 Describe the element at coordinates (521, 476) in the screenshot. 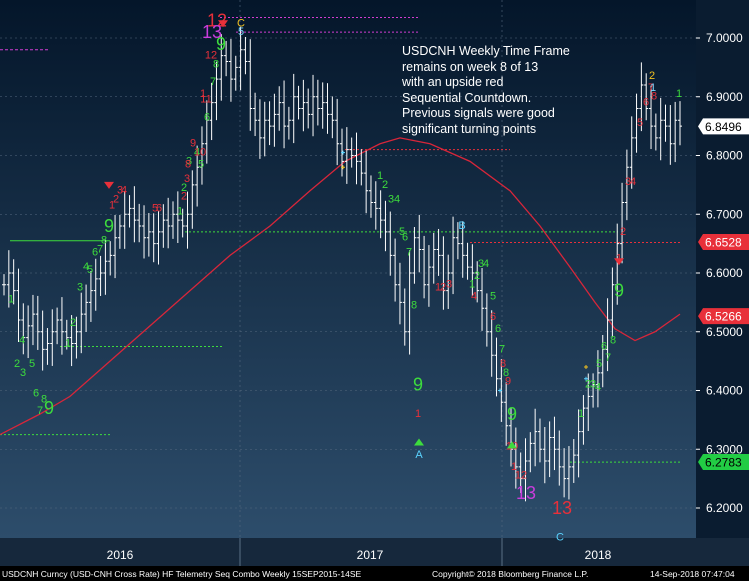

I see `sequential-count-label: 12` at that location.